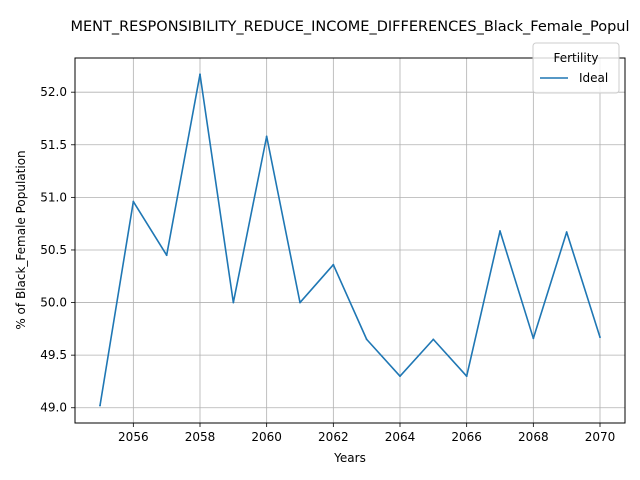  Describe the element at coordinates (21, 239) in the screenshot. I see `y-axis-label: % of Black_Female Population` at that location.